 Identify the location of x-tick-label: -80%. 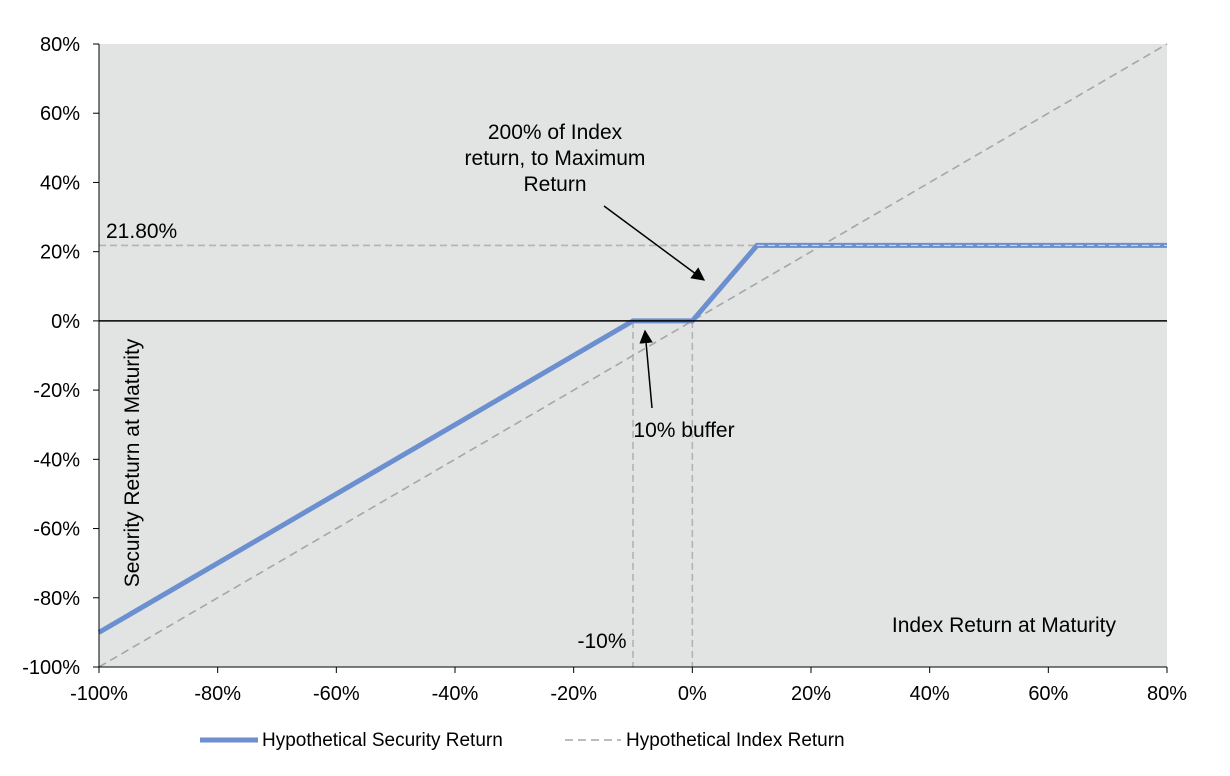
(217, 694).